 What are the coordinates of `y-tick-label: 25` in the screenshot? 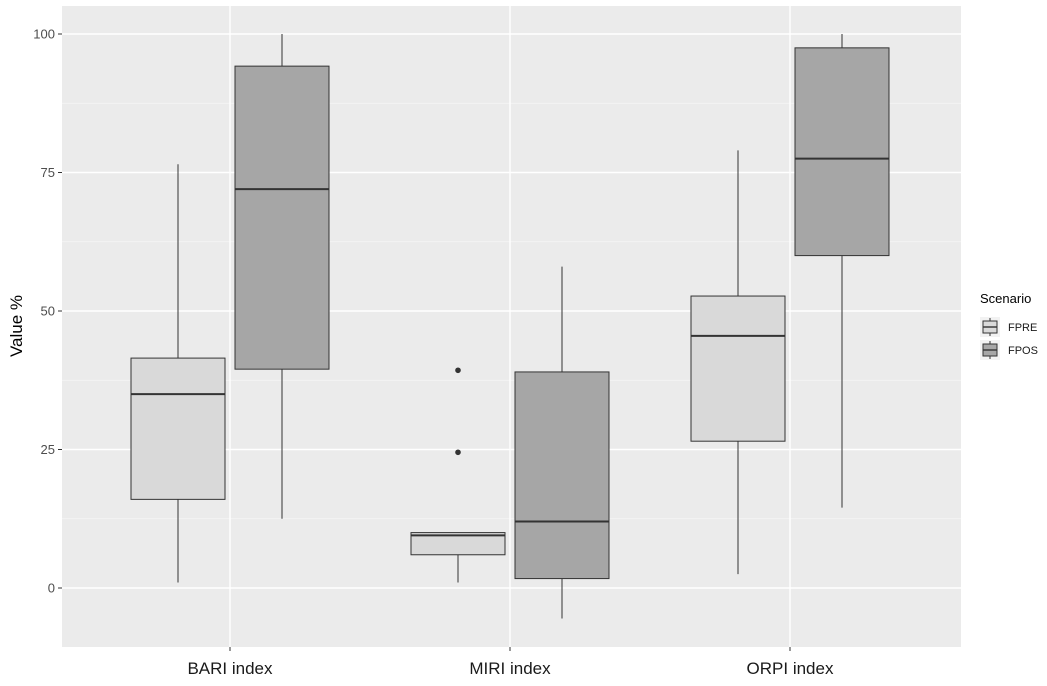 It's located at (48, 449).